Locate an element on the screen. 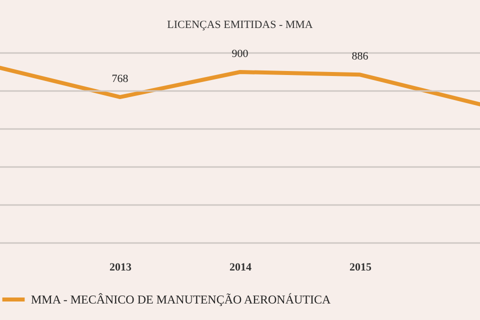  chart-title: LICENÇAS EMITIDAS - MMA is located at coordinates (240, 25).